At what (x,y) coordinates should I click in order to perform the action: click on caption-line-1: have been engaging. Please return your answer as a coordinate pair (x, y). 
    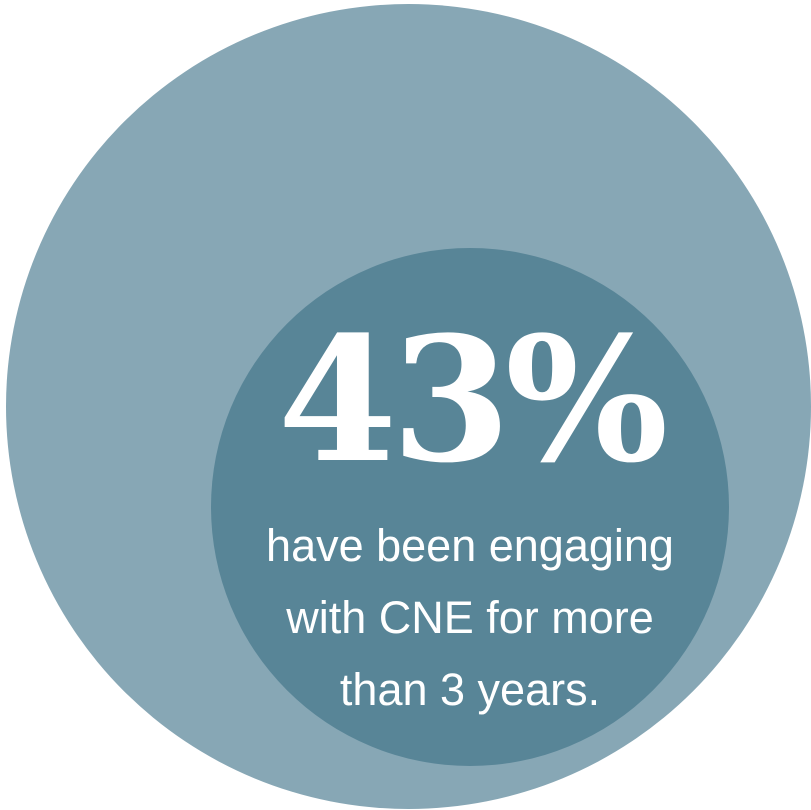
    Looking at the image, I should click on (470, 545).